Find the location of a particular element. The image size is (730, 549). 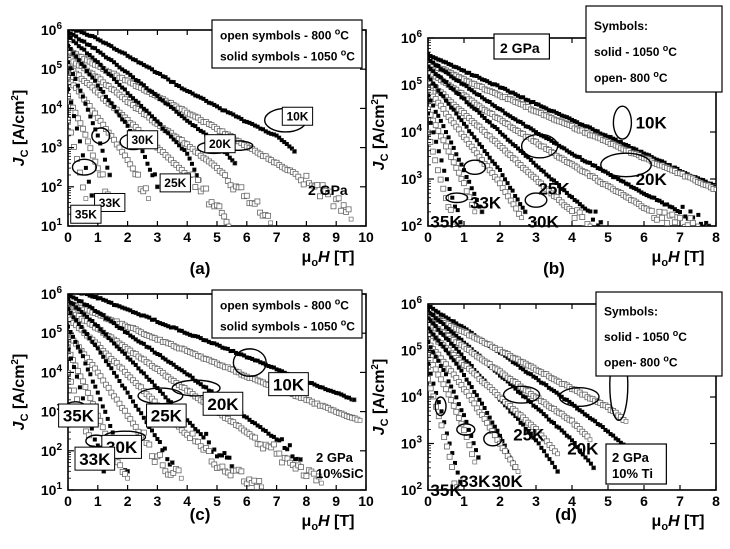

x-tick-label: 3 is located at coordinates (536, 237).